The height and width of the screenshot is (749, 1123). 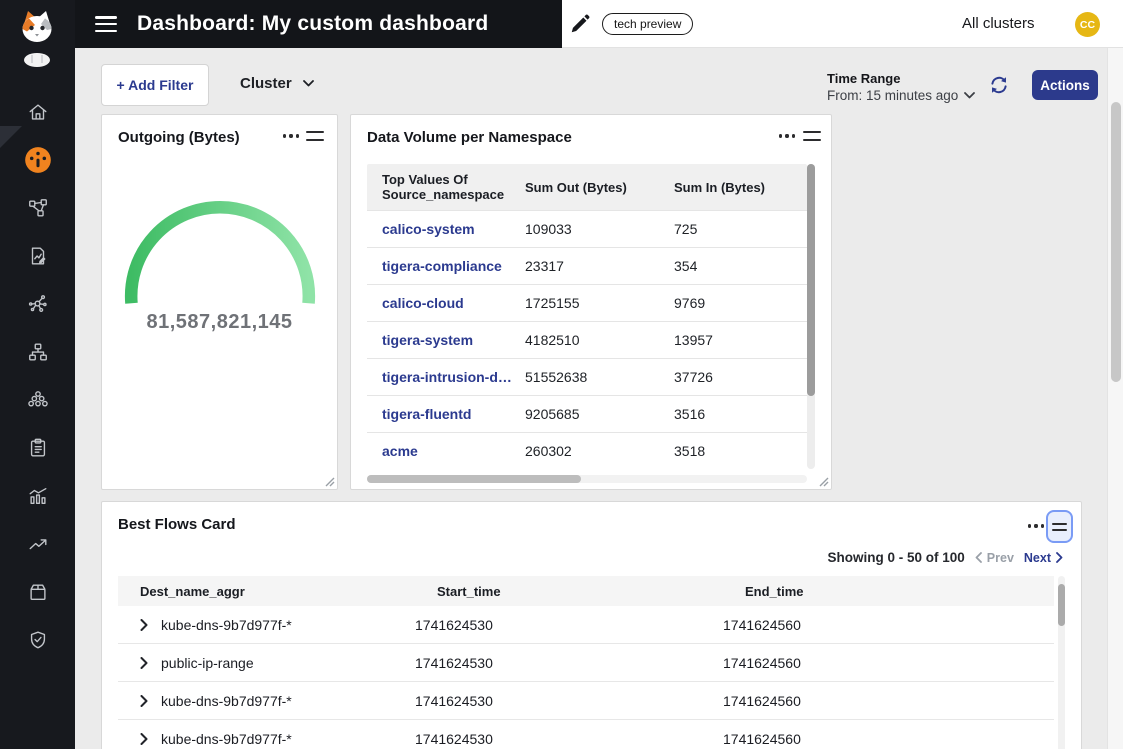 I want to click on table-row: tigera-compliance 23317 354, so click(x=587, y=265).